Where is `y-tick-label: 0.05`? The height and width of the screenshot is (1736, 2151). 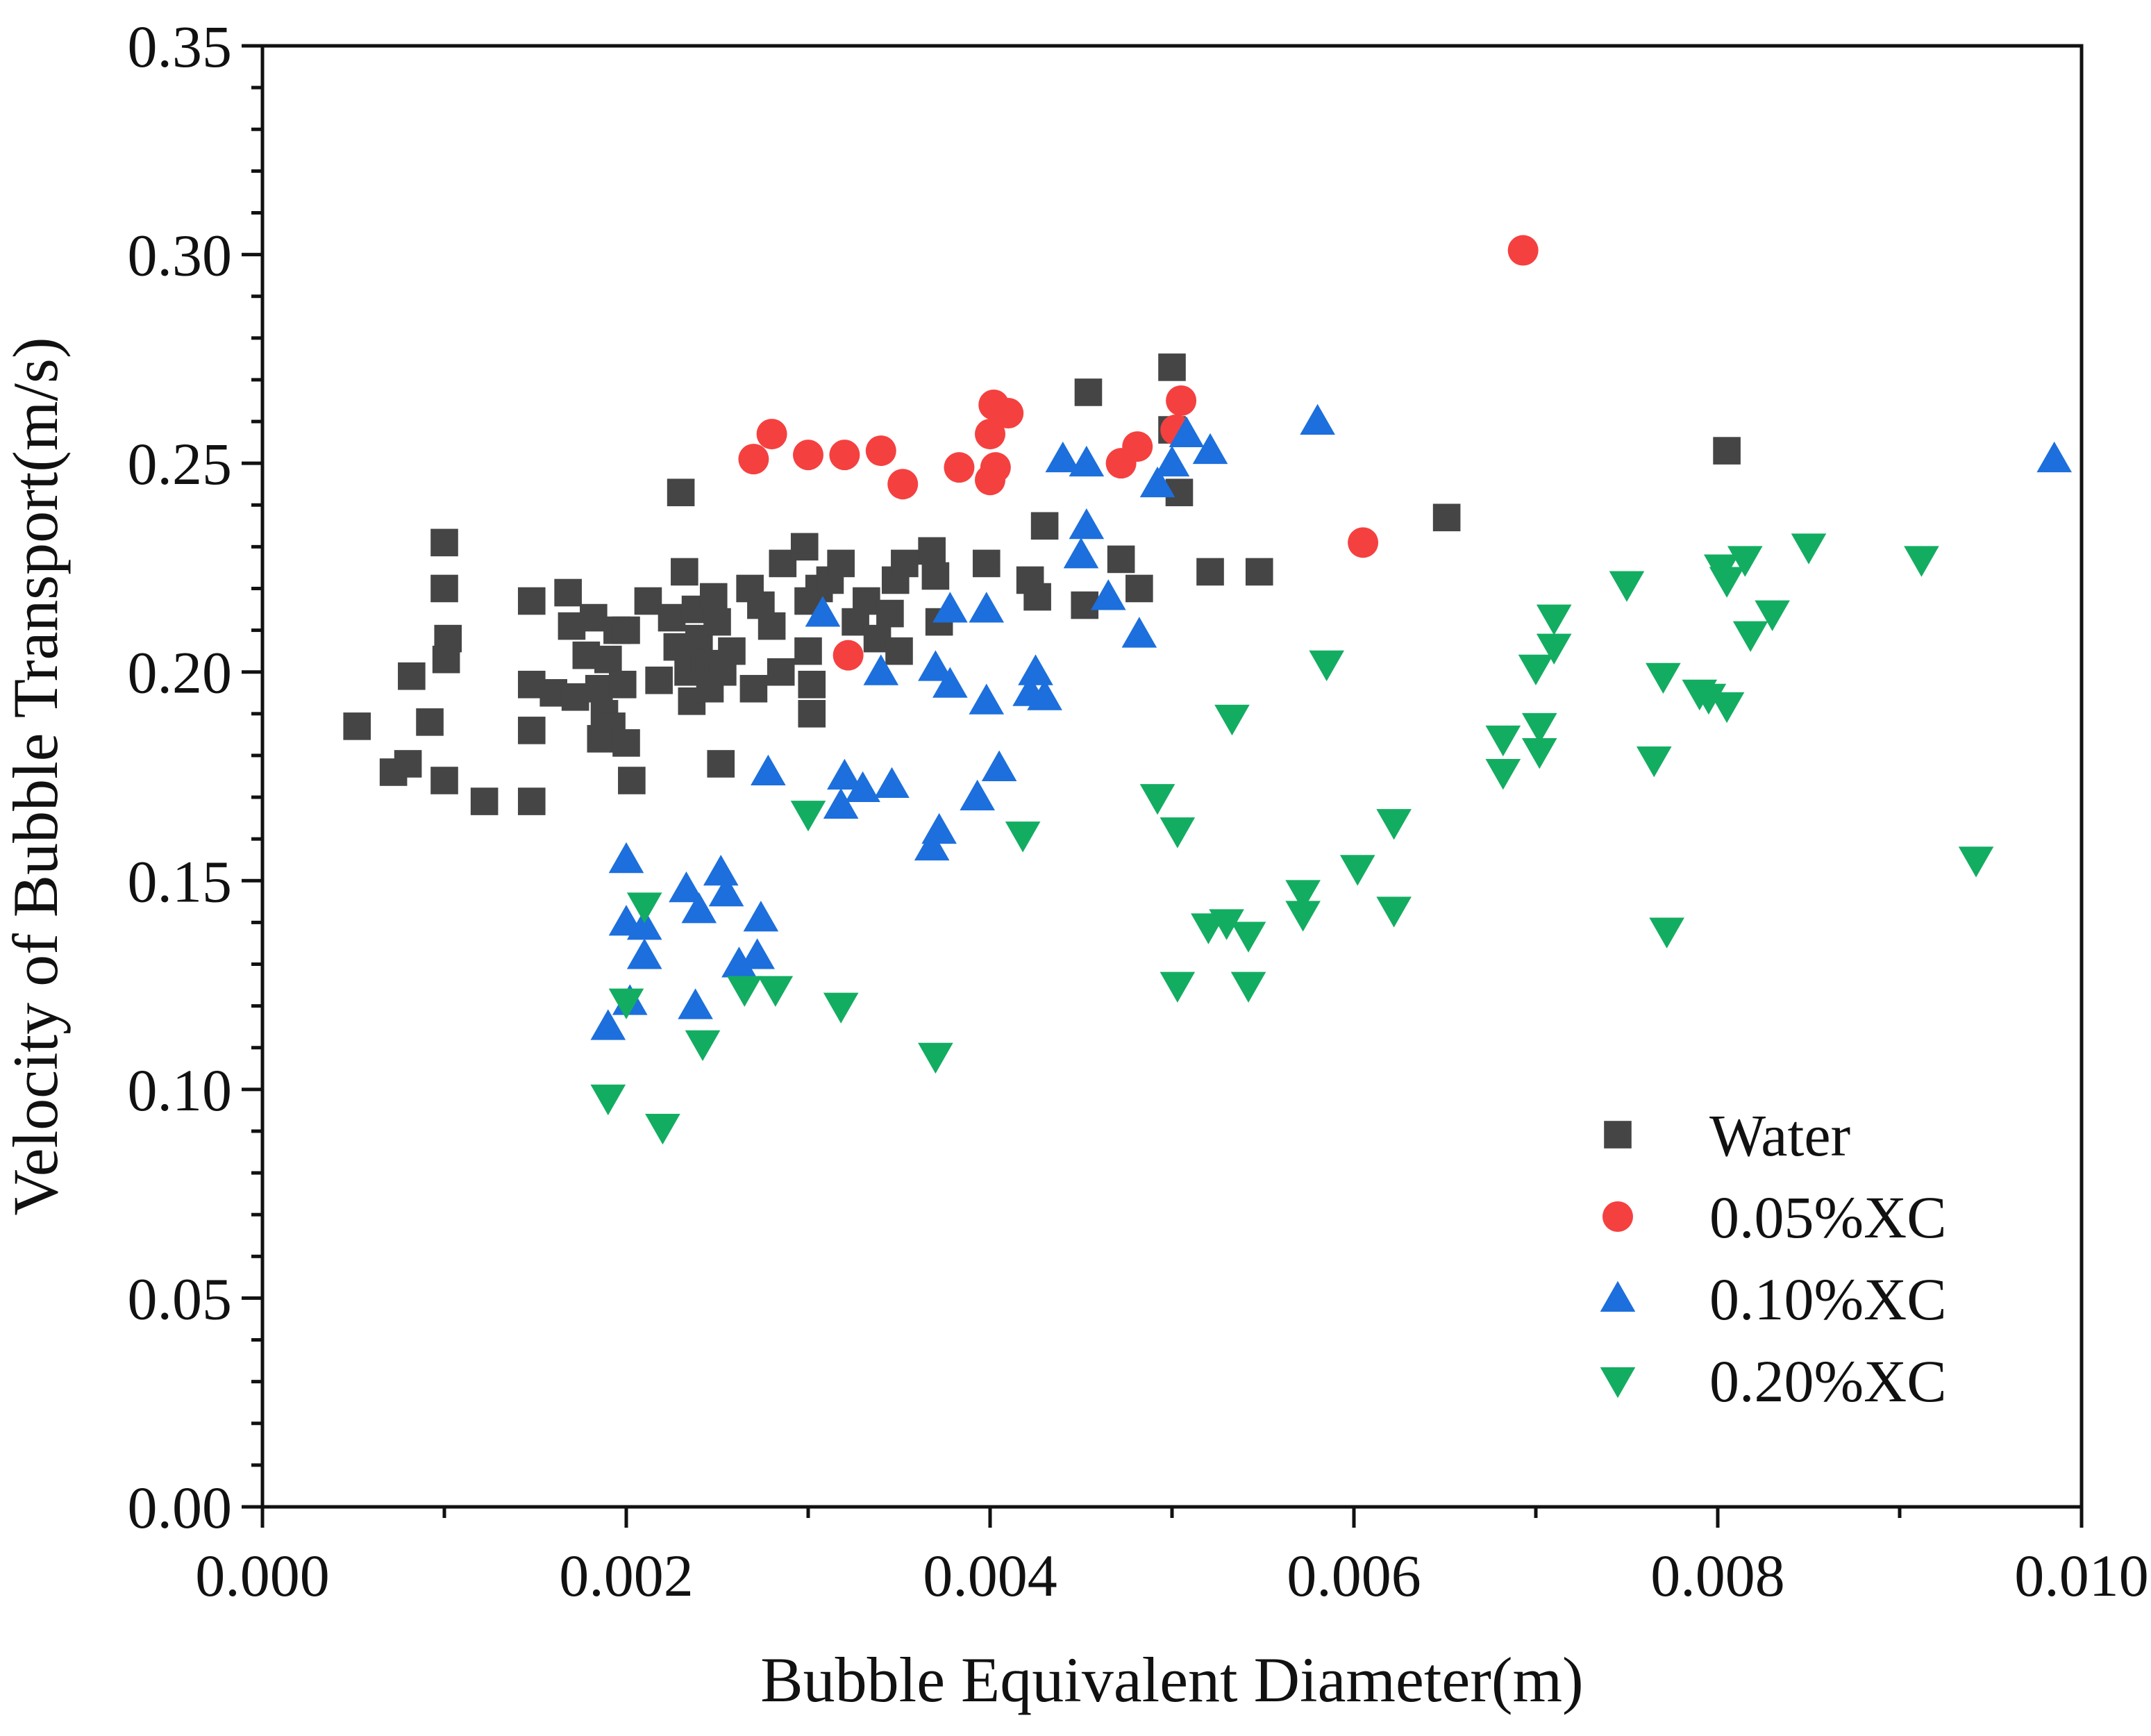
y-tick-label: 0.05 is located at coordinates (180, 1298).